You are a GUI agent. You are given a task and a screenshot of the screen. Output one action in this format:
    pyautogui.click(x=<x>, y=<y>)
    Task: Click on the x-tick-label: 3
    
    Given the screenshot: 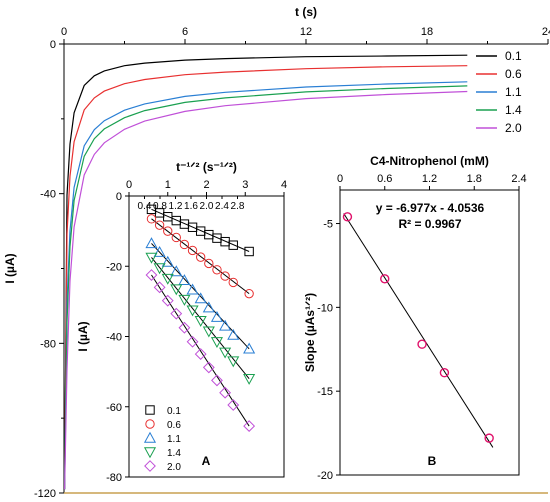 What is the action you would take?
    pyautogui.click(x=245, y=185)
    